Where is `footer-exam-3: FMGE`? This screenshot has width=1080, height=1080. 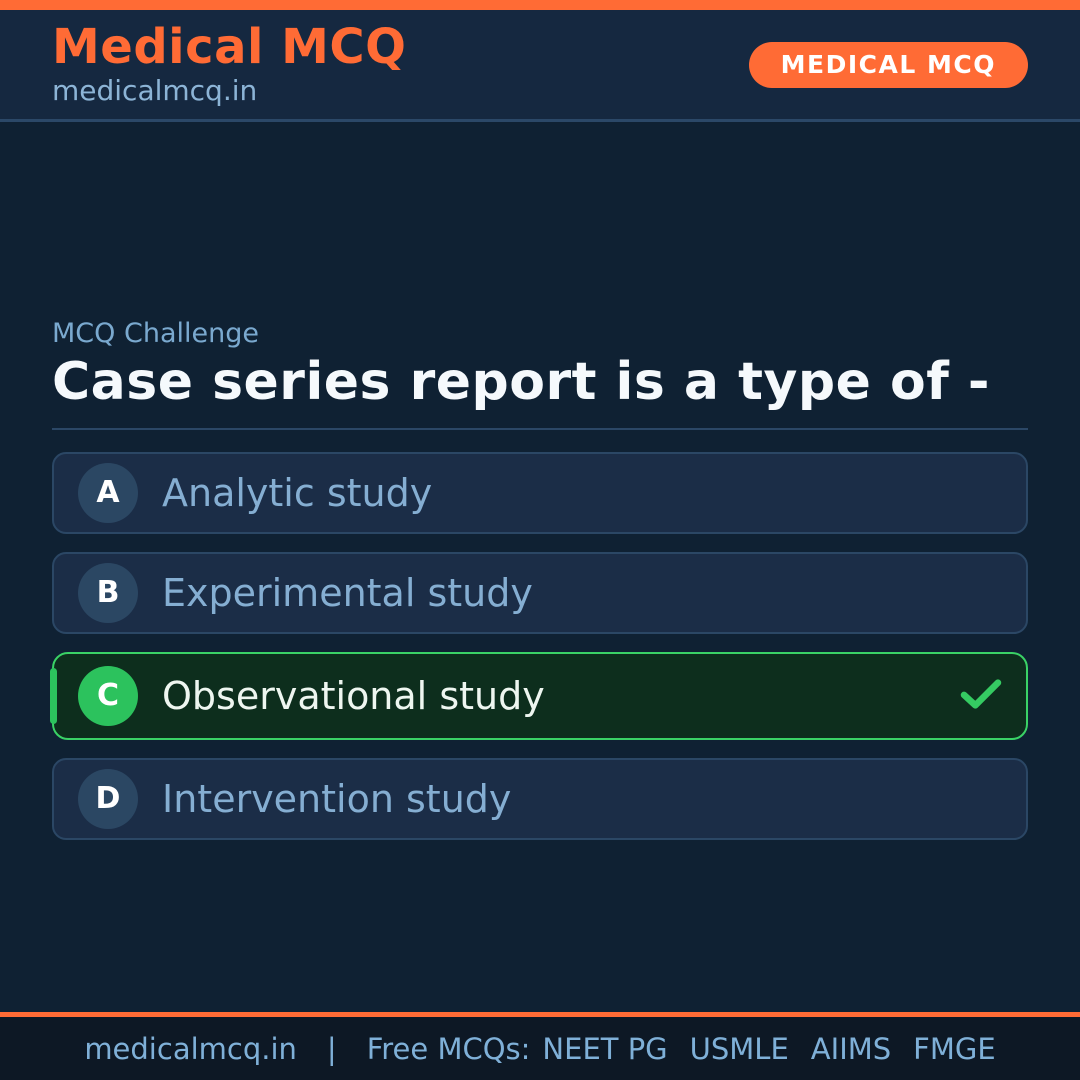
footer-exam-3: FMGE is located at coordinates (954, 1048).